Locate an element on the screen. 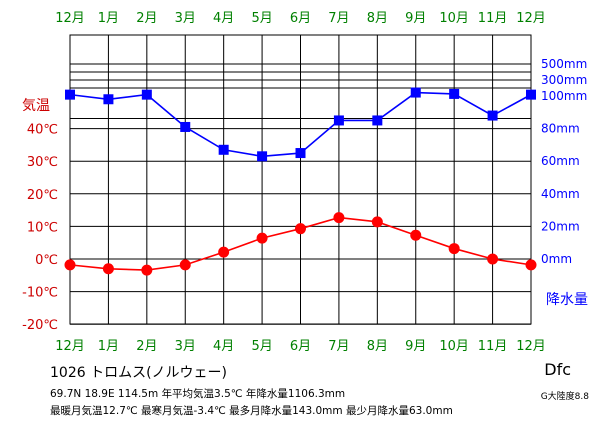  month-label-top: 2月 is located at coordinates (146, 18).